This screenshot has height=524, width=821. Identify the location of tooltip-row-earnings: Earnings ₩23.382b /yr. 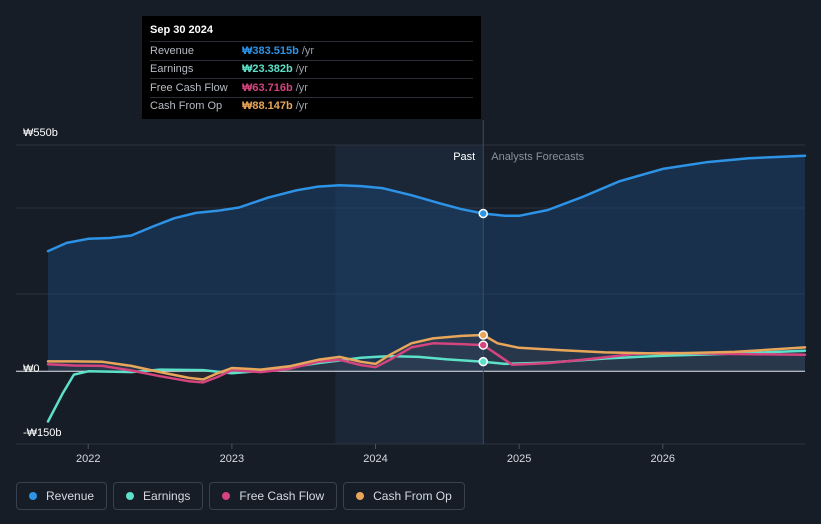
(311, 69).